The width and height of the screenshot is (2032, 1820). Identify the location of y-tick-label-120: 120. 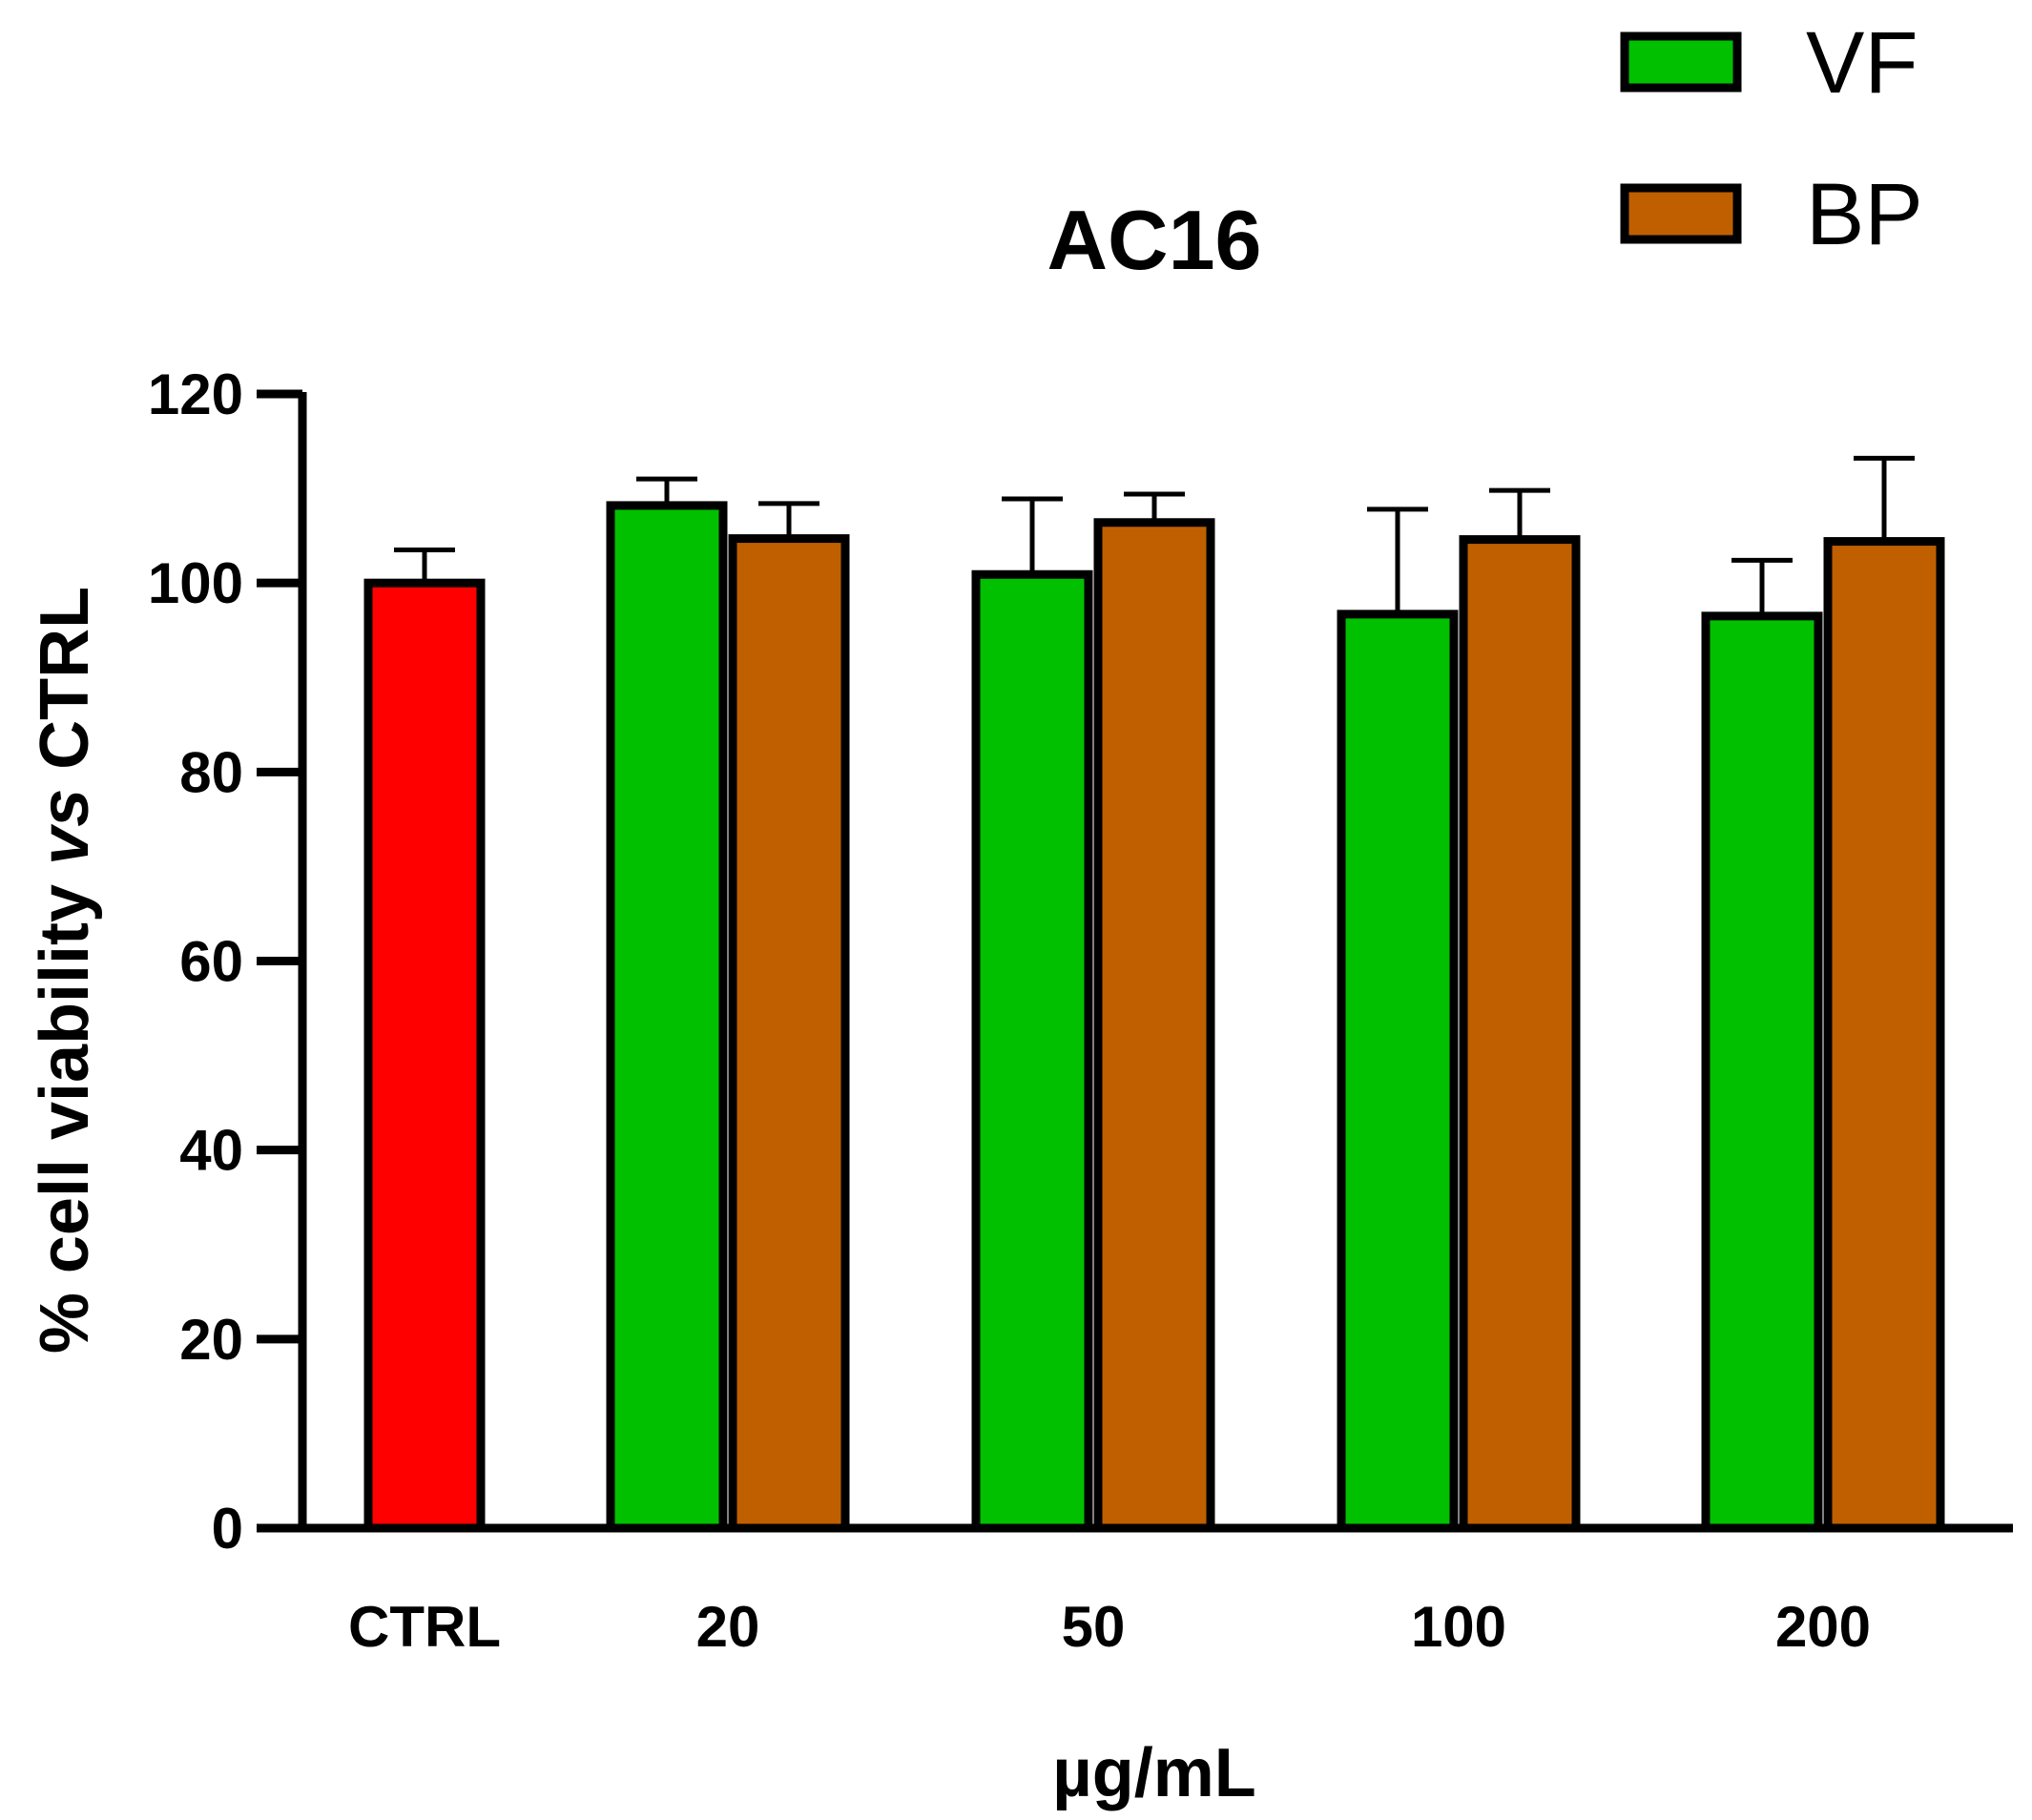
(195, 394).